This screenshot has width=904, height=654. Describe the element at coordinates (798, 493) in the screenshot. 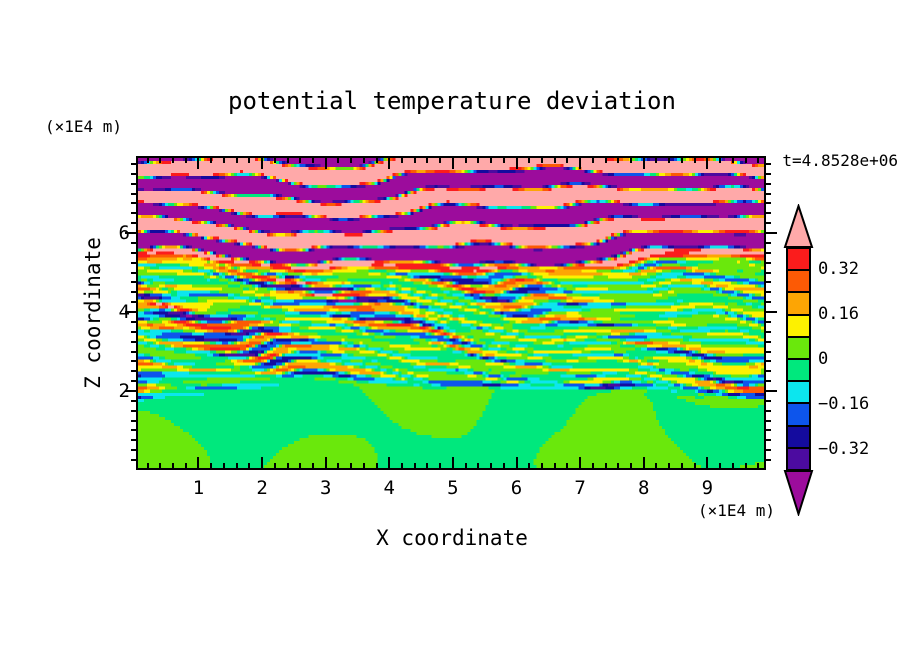

I see `colorbar-under-arrow` at that location.